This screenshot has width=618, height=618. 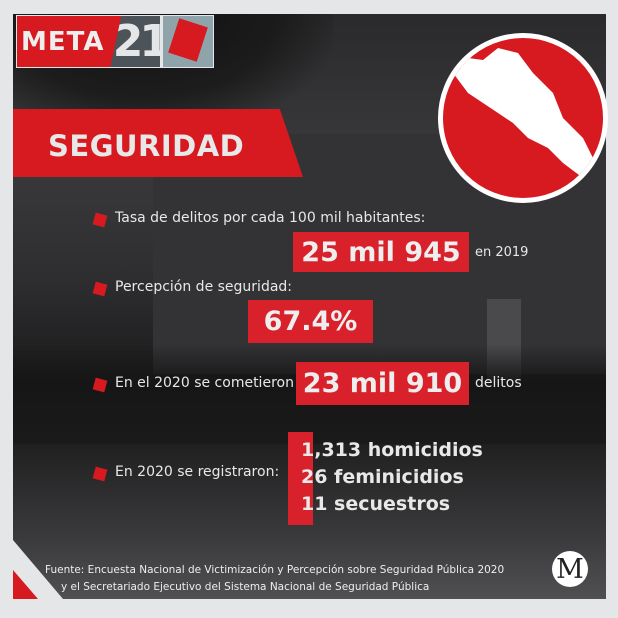 What do you see at coordinates (376, 504) in the screenshot?
I see `list-item-secuestros: 11 secuestros` at bounding box center [376, 504].